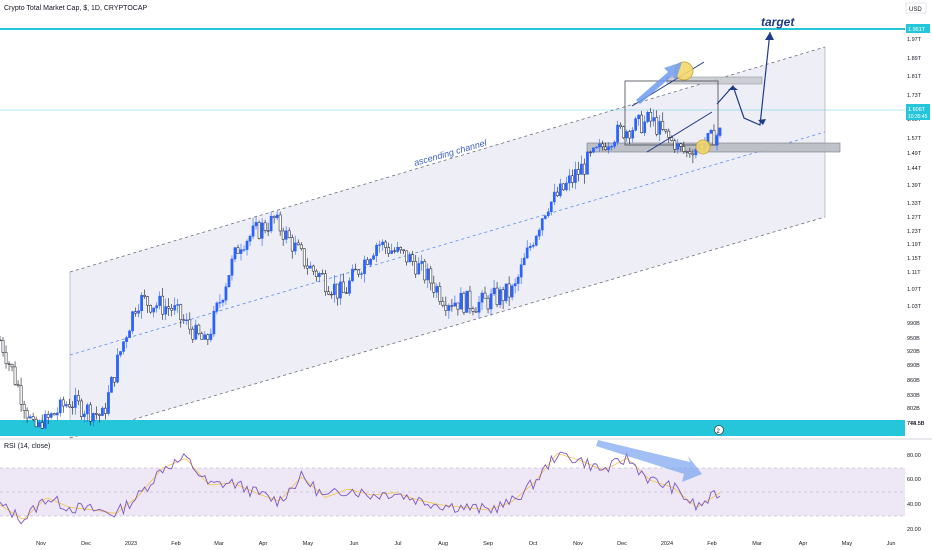 This screenshot has height=550, width=932. What do you see at coordinates (671, 113) in the screenshot?
I see `consolidation-box` at bounding box center [671, 113].